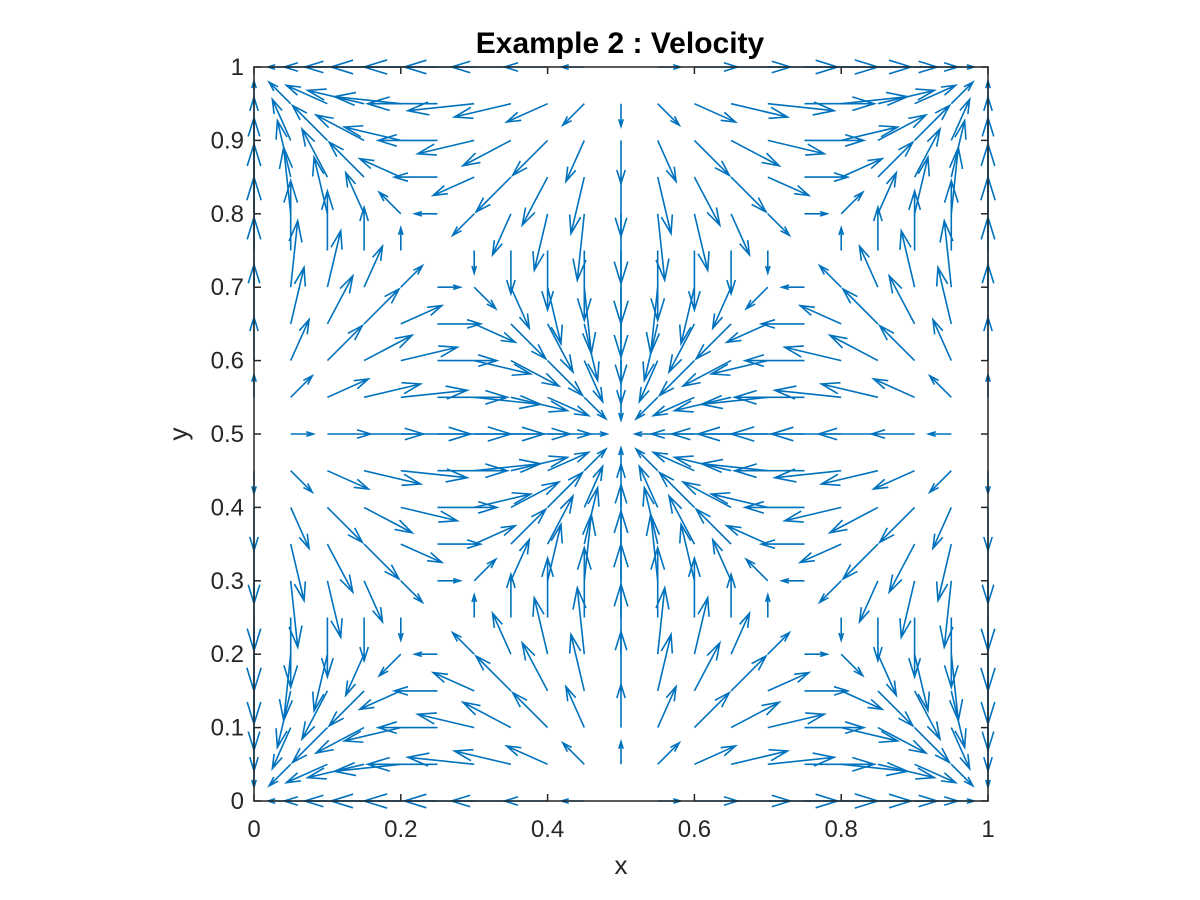  Describe the element at coordinates (227, 654) in the screenshot. I see `y-tick-label: 0.2` at that location.